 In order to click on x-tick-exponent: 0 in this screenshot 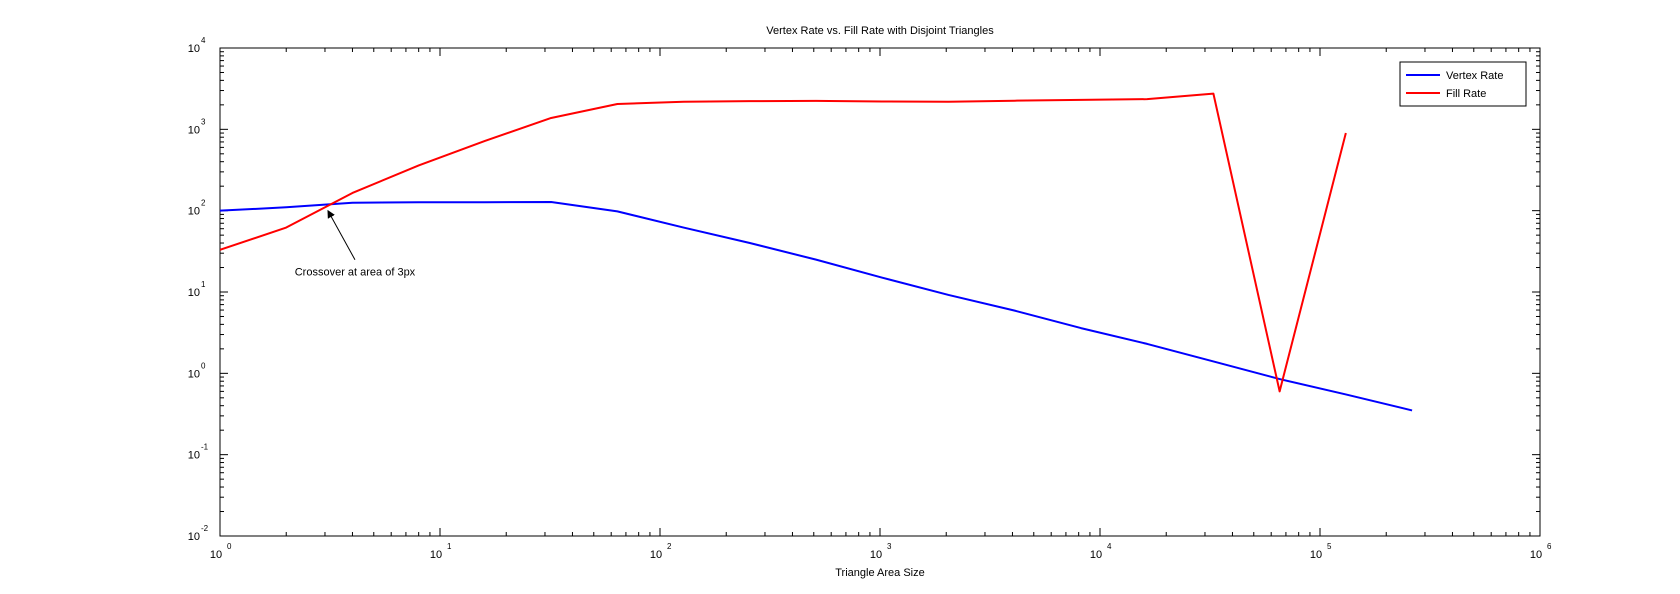, I will do `click(229, 546)`.